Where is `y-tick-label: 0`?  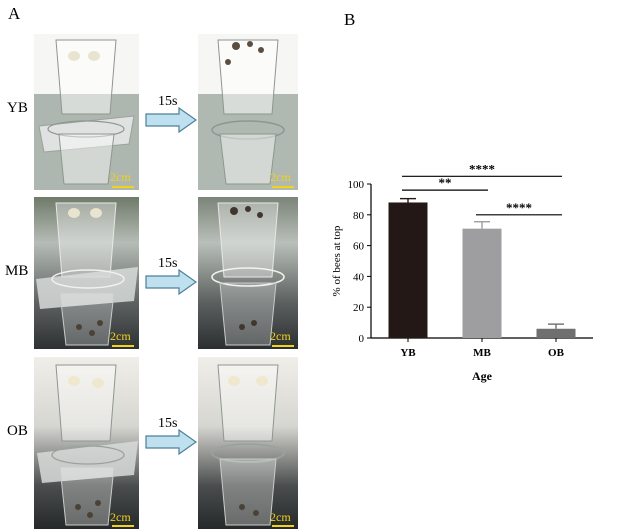
y-tick-label: 0 is located at coordinates (362, 339).